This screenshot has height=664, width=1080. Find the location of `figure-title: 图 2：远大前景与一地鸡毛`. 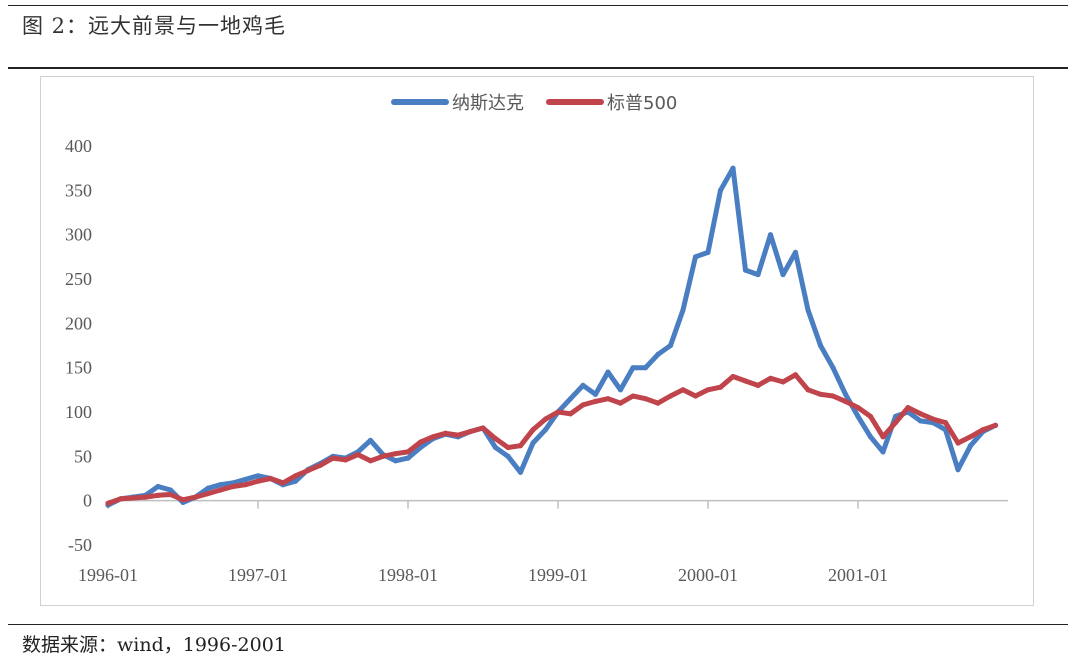

figure-title: 图 2：远大前景与一地鸡毛 is located at coordinates (154, 26).